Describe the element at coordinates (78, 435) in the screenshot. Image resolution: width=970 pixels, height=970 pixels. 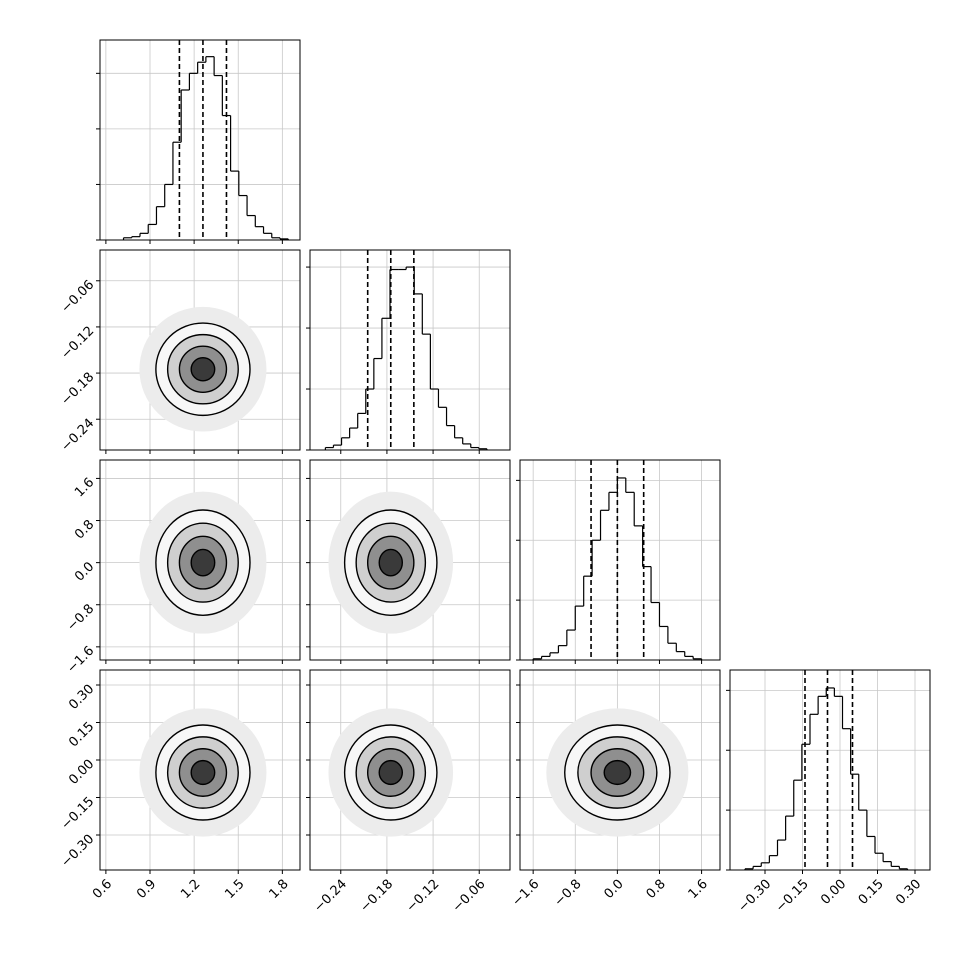
I see `y-tick-label: −0.24` at that location.